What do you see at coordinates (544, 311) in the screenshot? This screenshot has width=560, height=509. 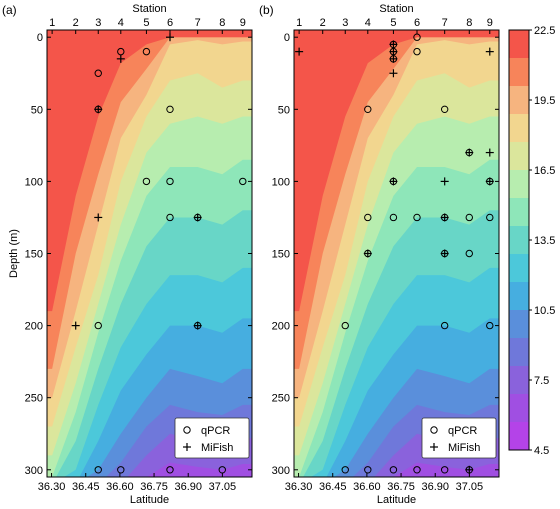 I see `colorbar-tick-label: 10.5` at bounding box center [544, 311].